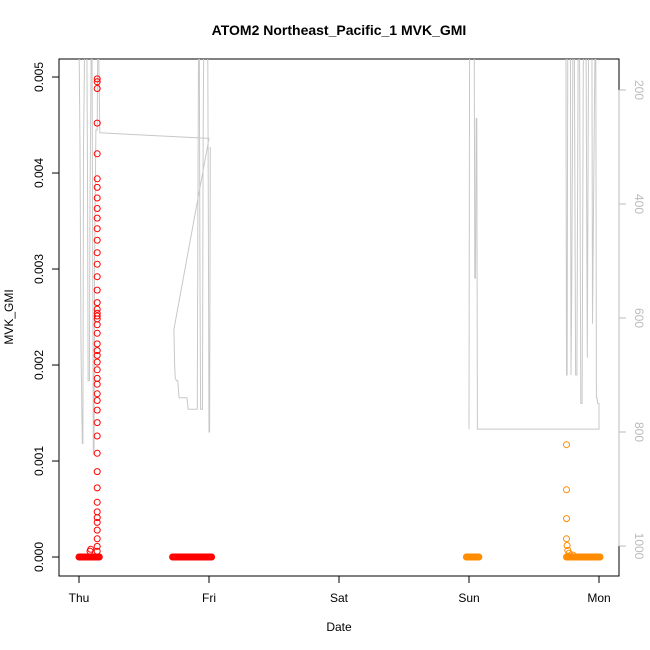 This screenshot has width=650, height=650. What do you see at coordinates (639, 204) in the screenshot?
I see `right-tick-label: 400` at bounding box center [639, 204].